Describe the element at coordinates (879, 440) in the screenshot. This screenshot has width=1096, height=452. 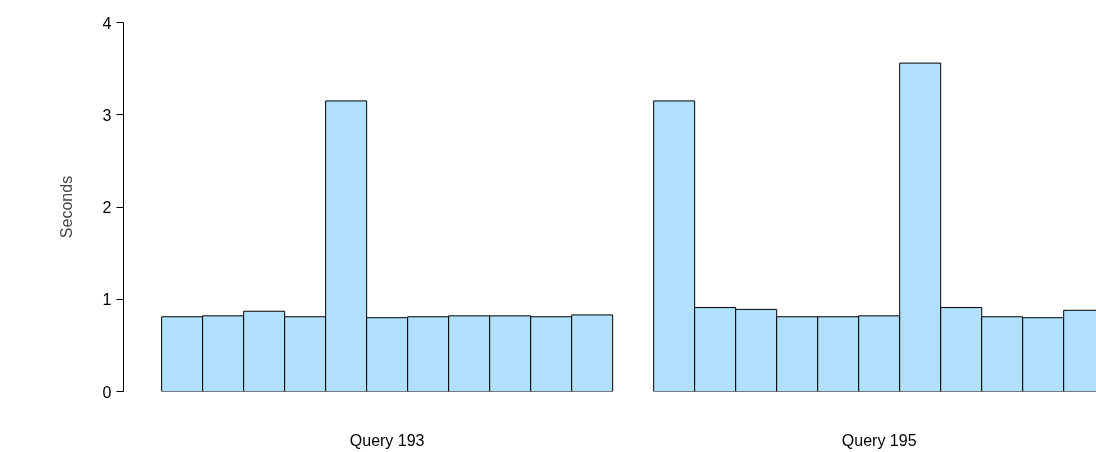
I see `x-tick-label: Query 195` at that location.